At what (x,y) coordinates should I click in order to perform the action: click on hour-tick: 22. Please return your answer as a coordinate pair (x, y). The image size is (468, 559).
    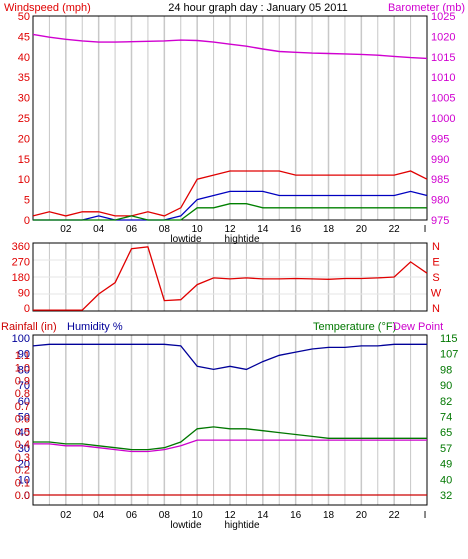
    Looking at the image, I should click on (395, 515).